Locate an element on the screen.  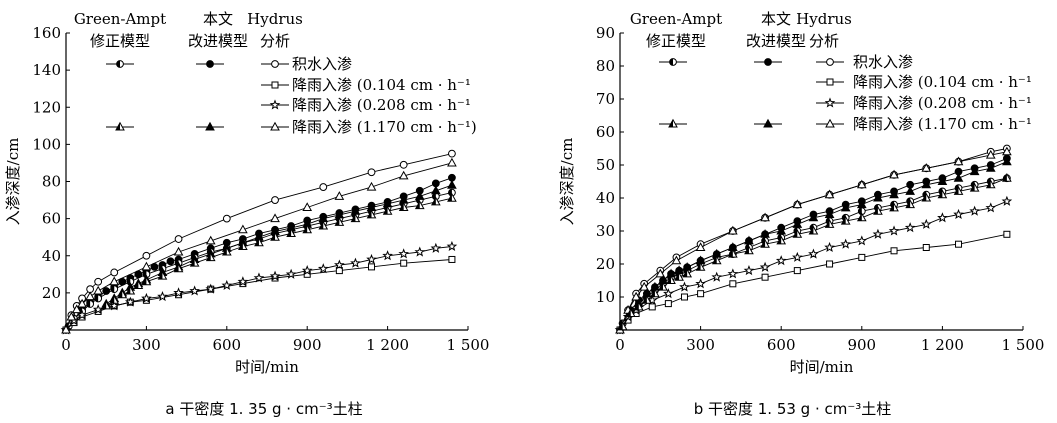
series-line is located at coordinates (259, 246).